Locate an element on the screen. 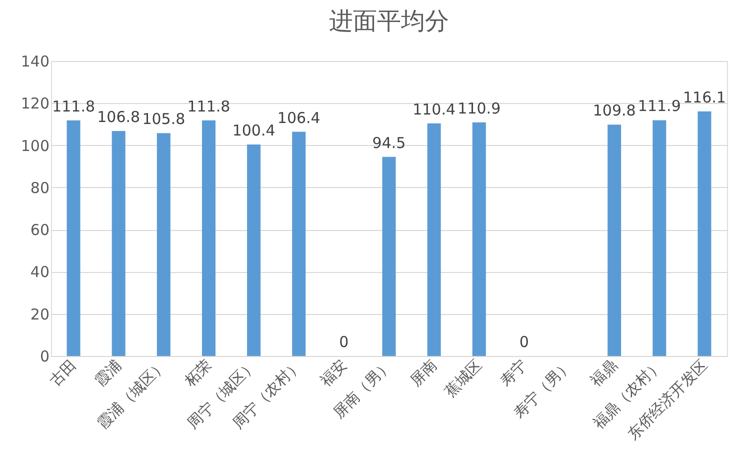 The height and width of the screenshot is (452, 752). x-tick-label: 寿宁 is located at coordinates (513, 373).